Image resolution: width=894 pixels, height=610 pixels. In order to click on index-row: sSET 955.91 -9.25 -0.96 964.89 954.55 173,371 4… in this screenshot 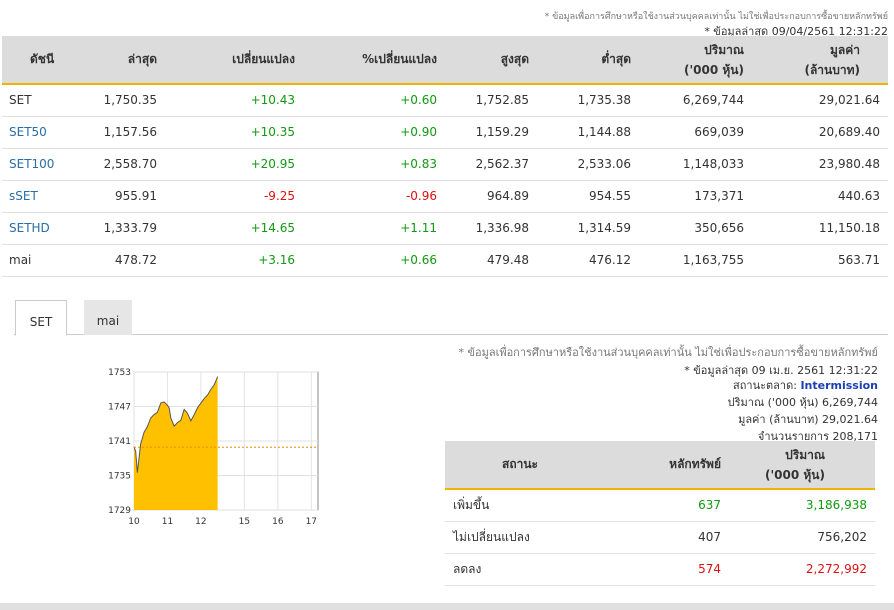, I will do `click(445, 196)`.